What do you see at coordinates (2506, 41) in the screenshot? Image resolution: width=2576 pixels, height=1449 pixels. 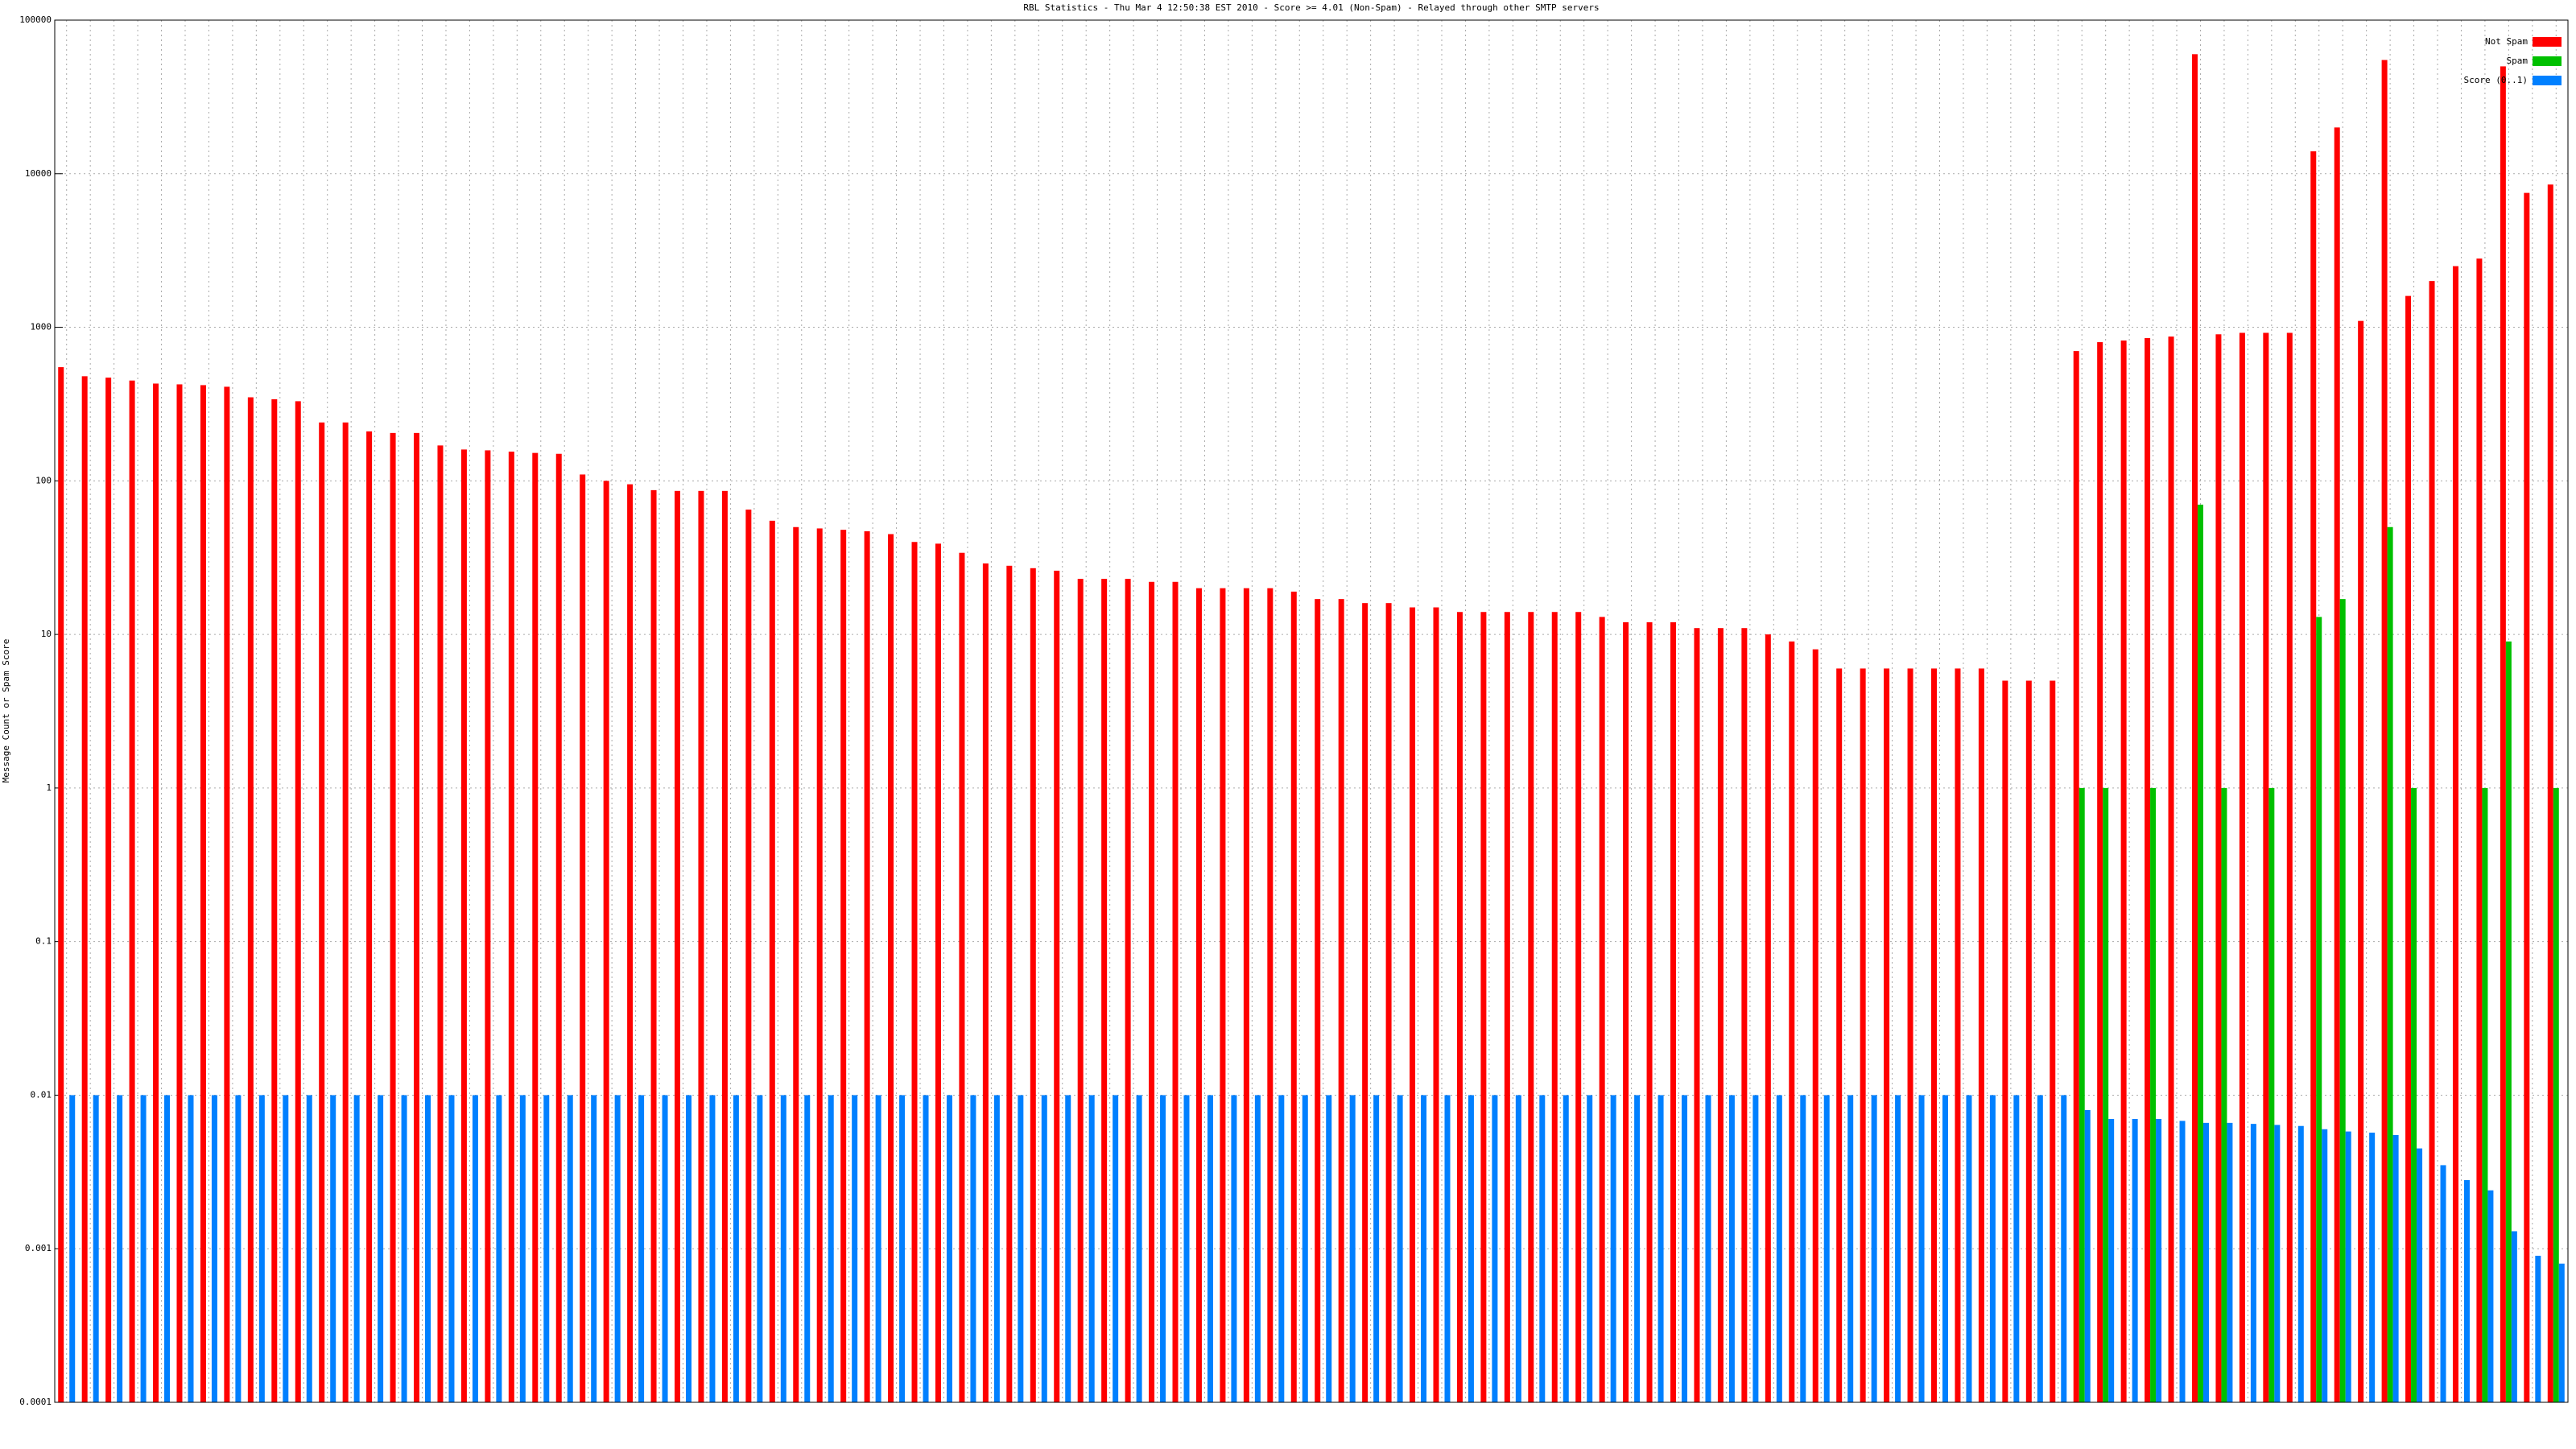 I see `legend-label: Not Spam` at bounding box center [2506, 41].